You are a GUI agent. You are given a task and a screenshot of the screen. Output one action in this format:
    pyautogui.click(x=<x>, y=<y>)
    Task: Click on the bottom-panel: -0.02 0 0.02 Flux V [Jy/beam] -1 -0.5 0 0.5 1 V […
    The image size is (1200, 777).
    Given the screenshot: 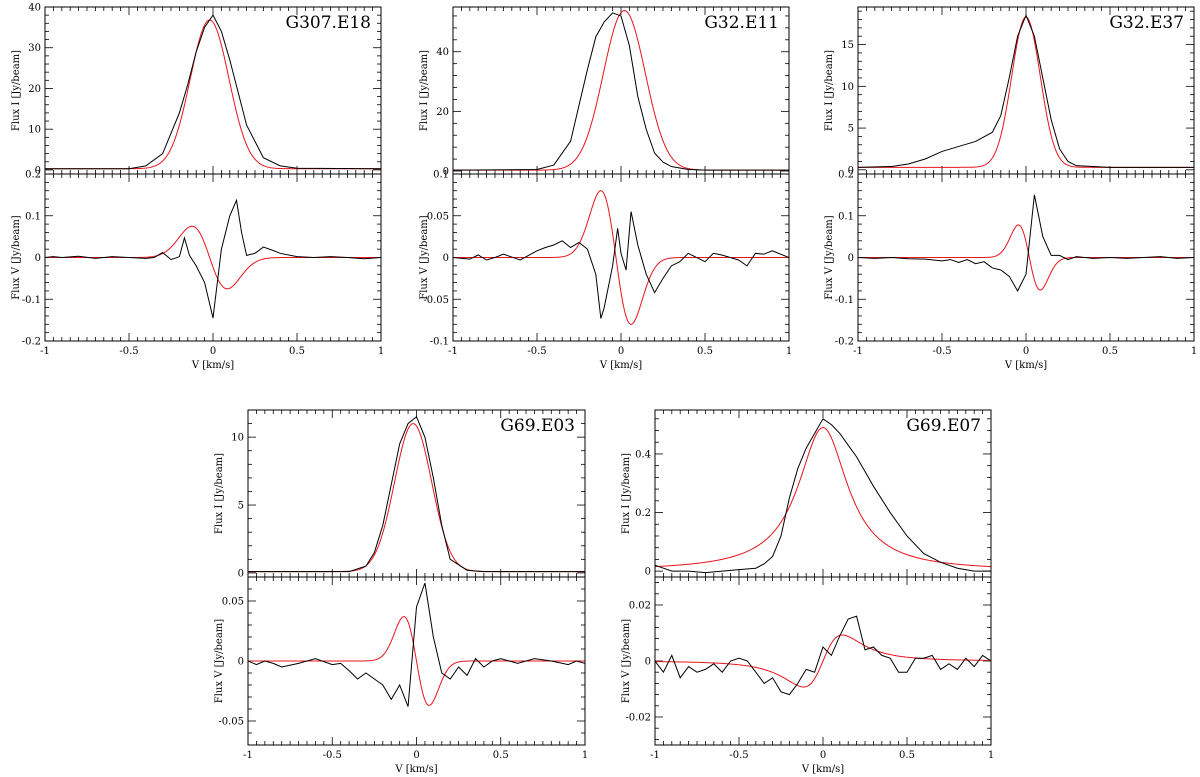 What is the action you would take?
    pyautogui.click(x=807, y=676)
    